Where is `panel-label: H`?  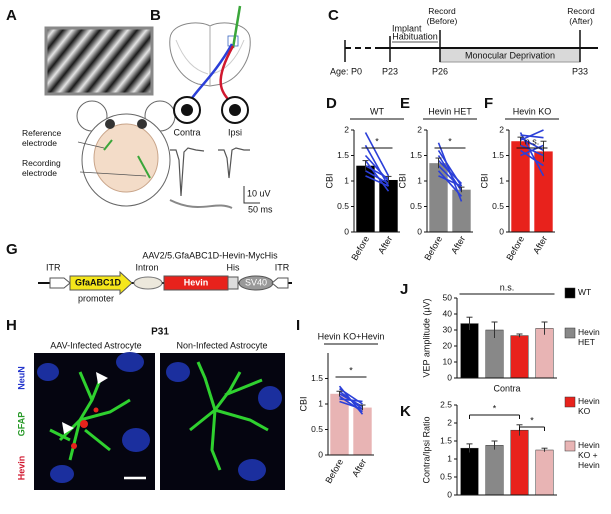
panel-label: H is located at coordinates (11, 325).